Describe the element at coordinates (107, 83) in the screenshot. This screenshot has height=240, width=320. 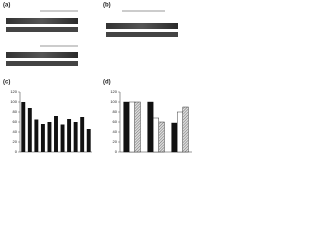
I see `panel-label: (d)` at that location.